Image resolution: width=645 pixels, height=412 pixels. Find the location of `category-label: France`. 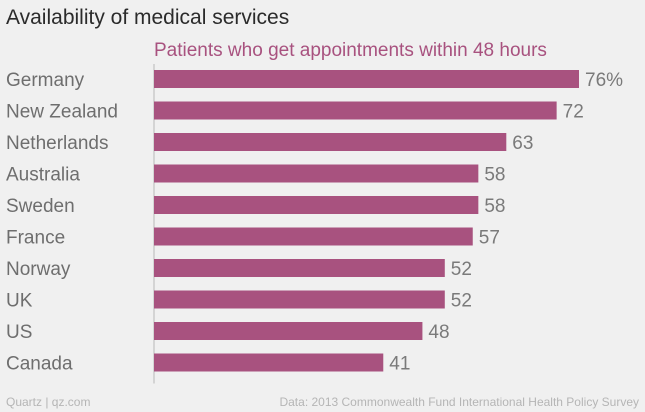

category-label: France is located at coordinates (35, 238).